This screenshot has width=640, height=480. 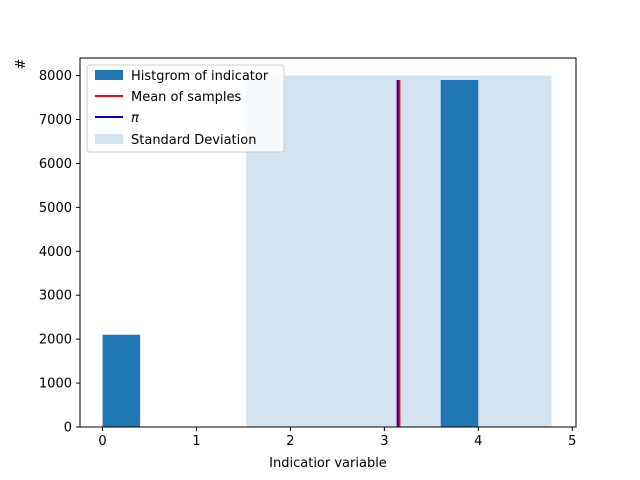 I want to click on legend-box, so click(x=185, y=108).